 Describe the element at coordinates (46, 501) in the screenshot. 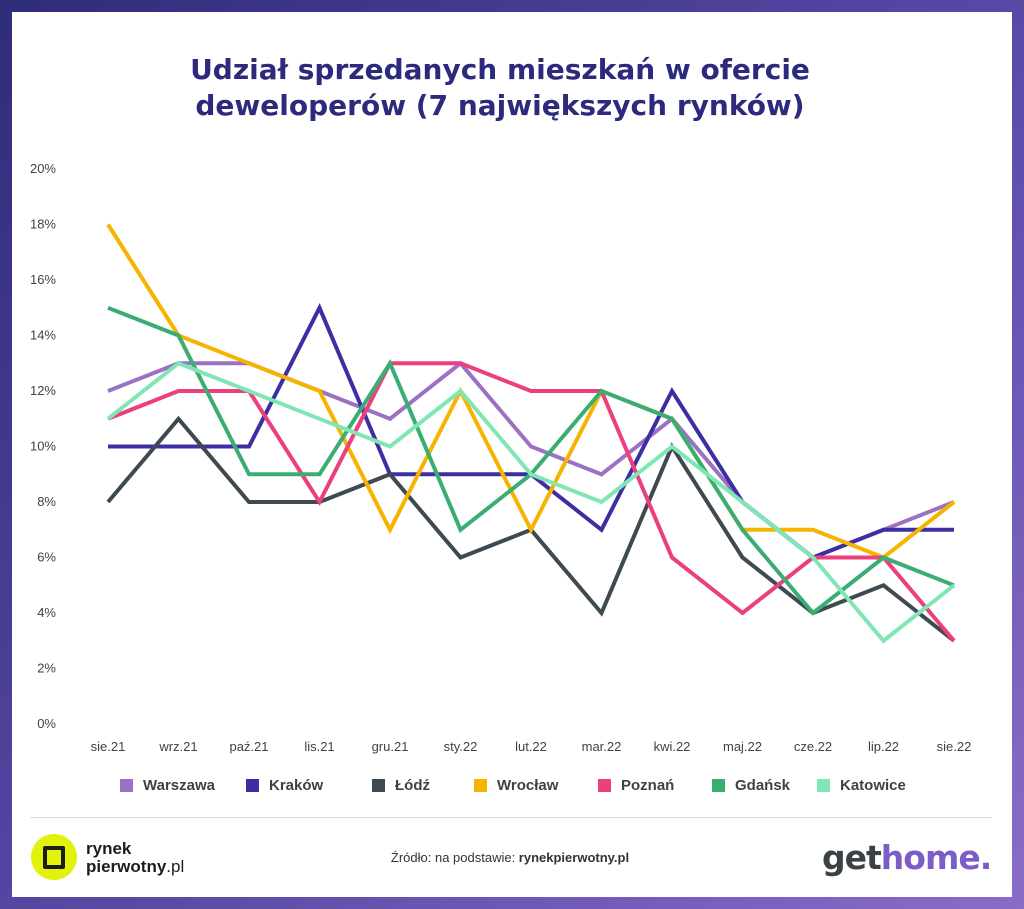

I see `y-tick-label: 8%` at that location.